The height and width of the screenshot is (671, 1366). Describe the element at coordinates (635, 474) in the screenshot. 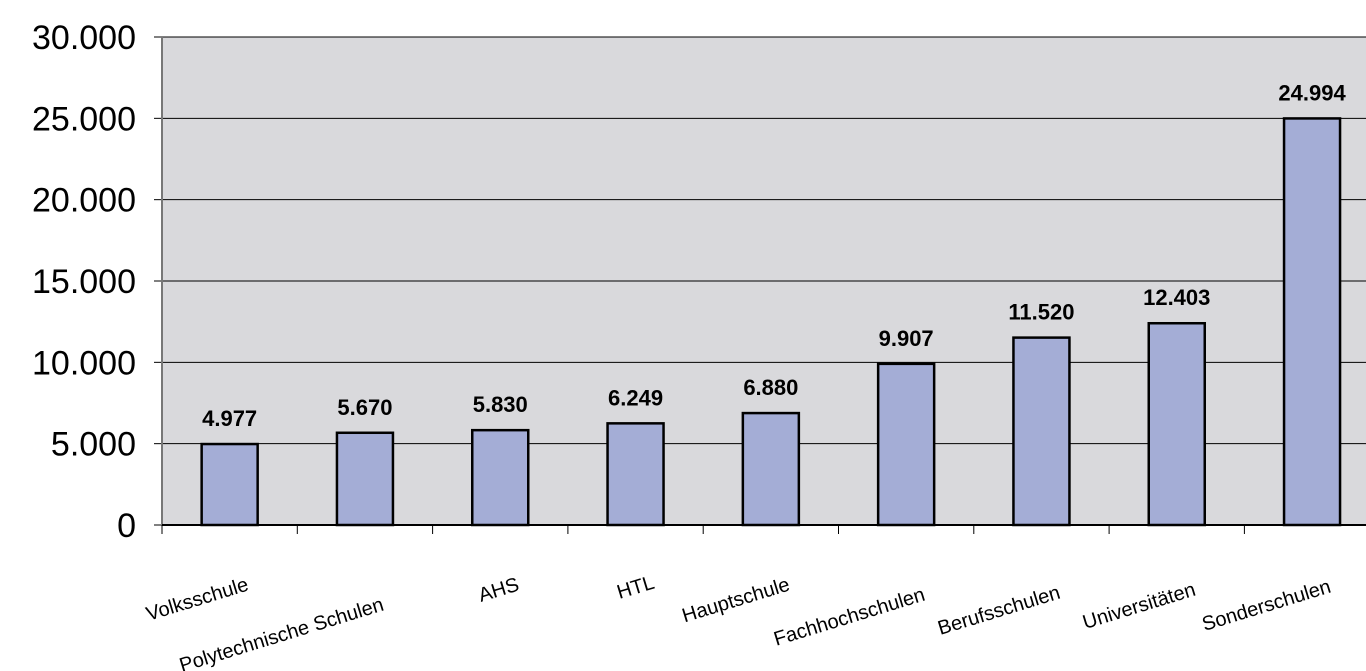

I see `bar-htl` at that location.